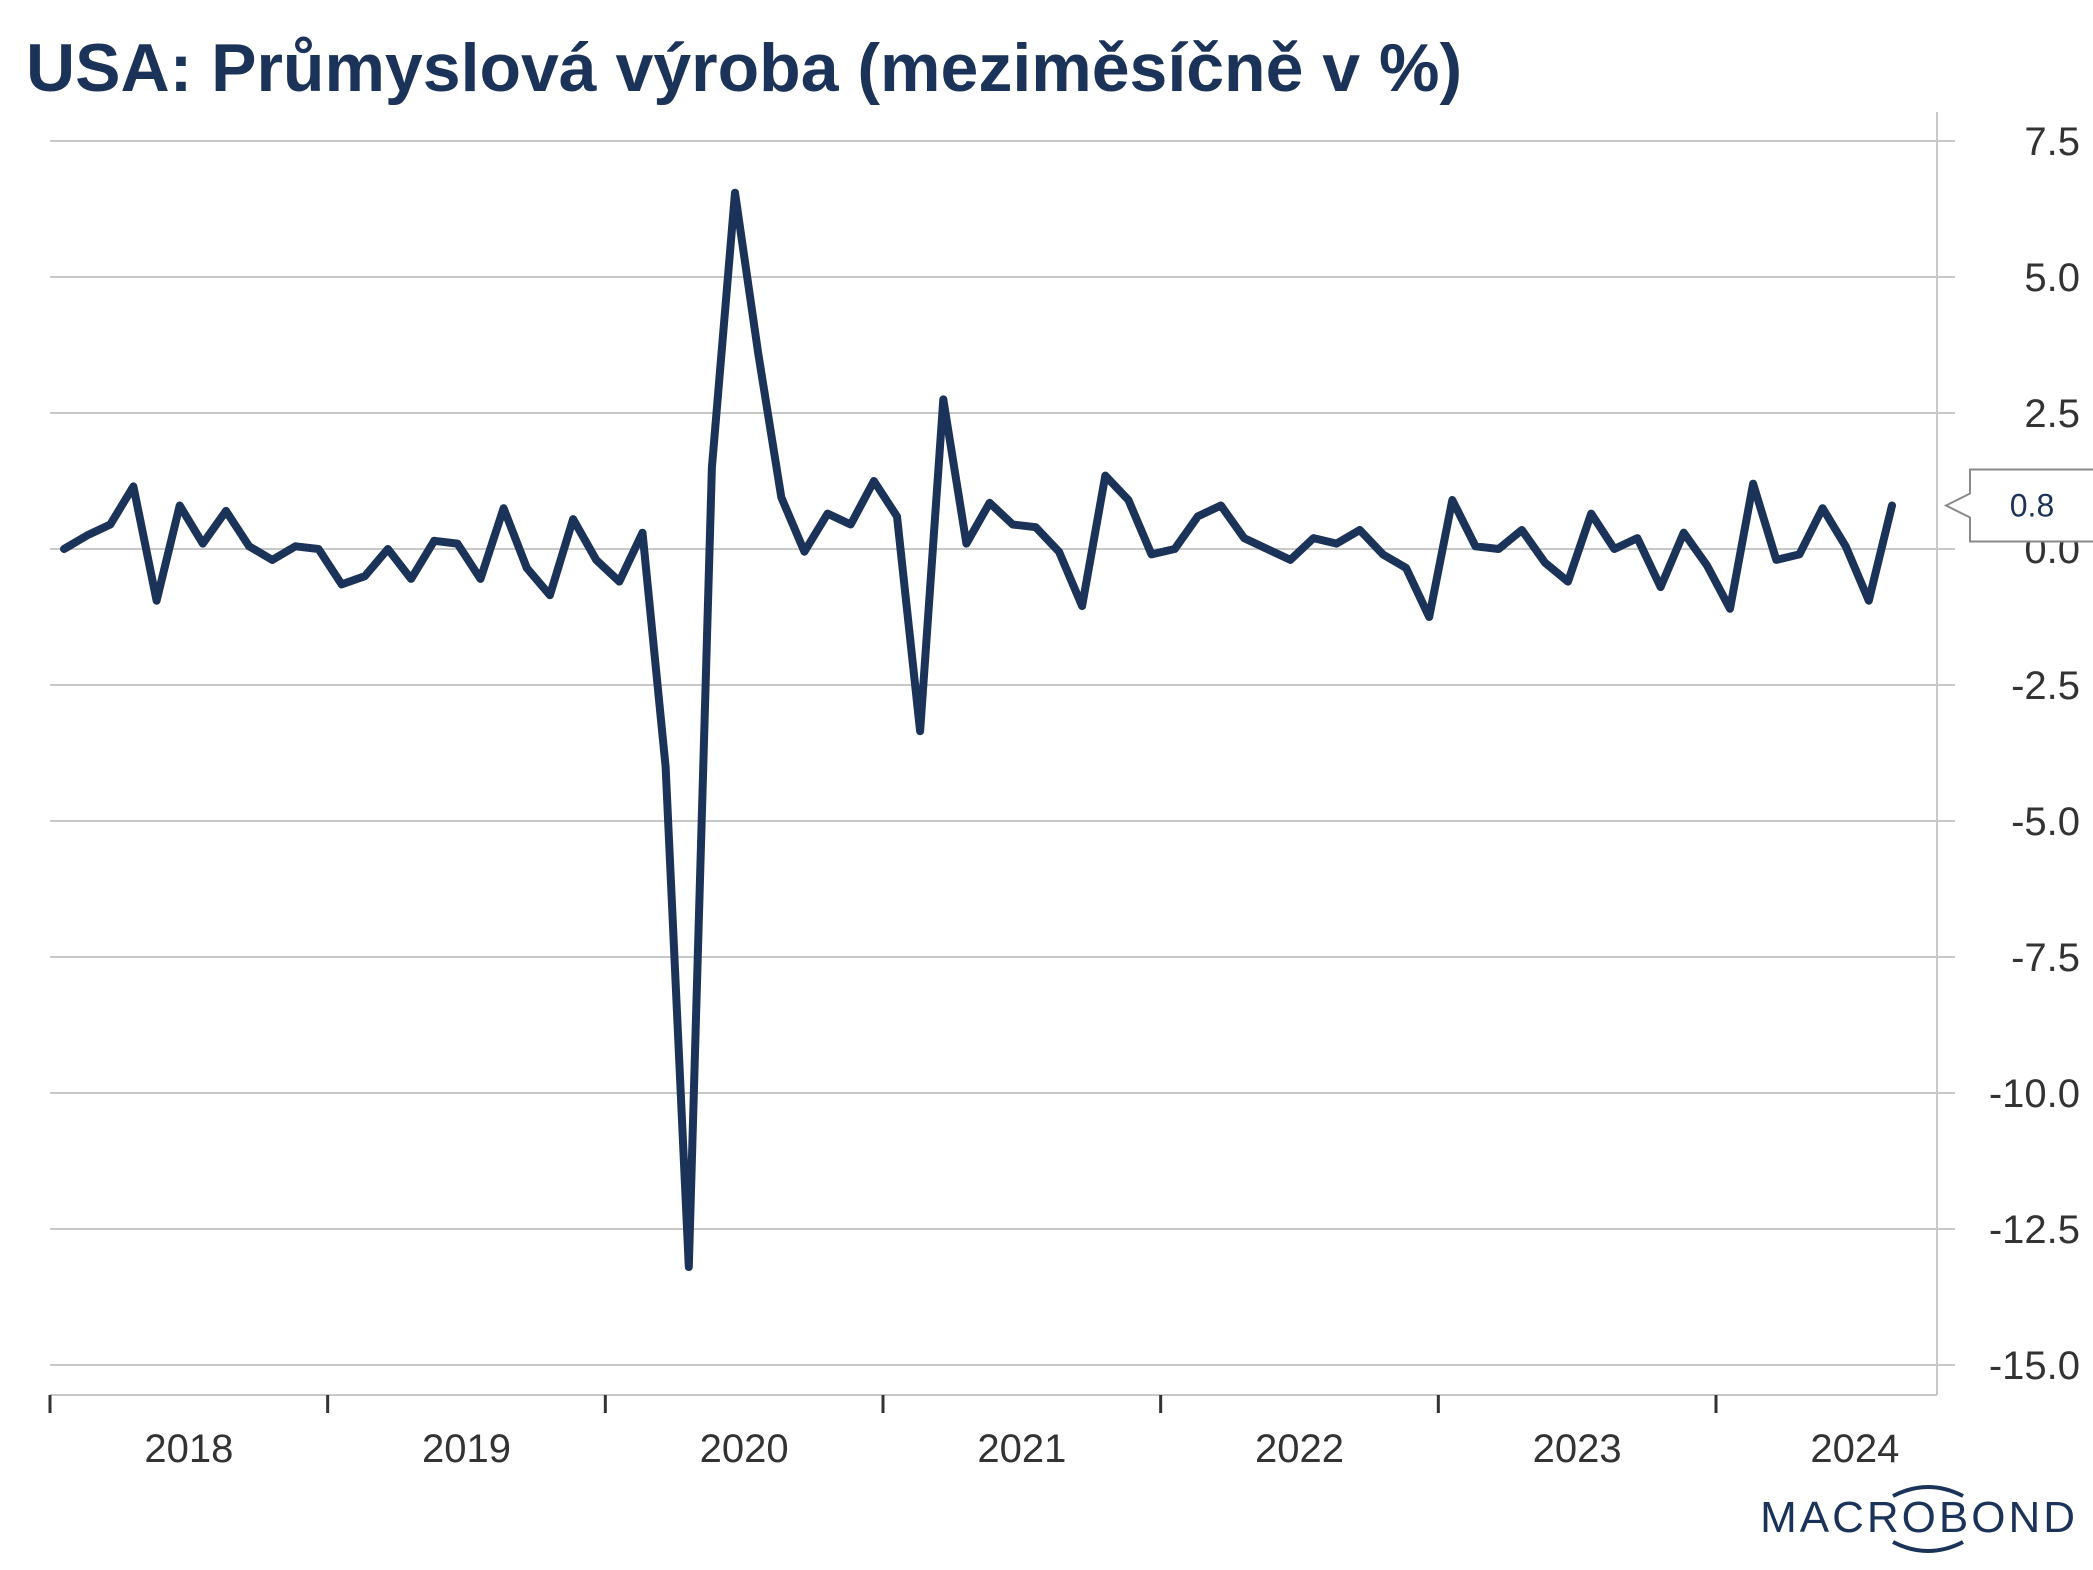 The image size is (2093, 1570). I want to click on macrobond-logo: MACROBOND, so click(1919, 1519).